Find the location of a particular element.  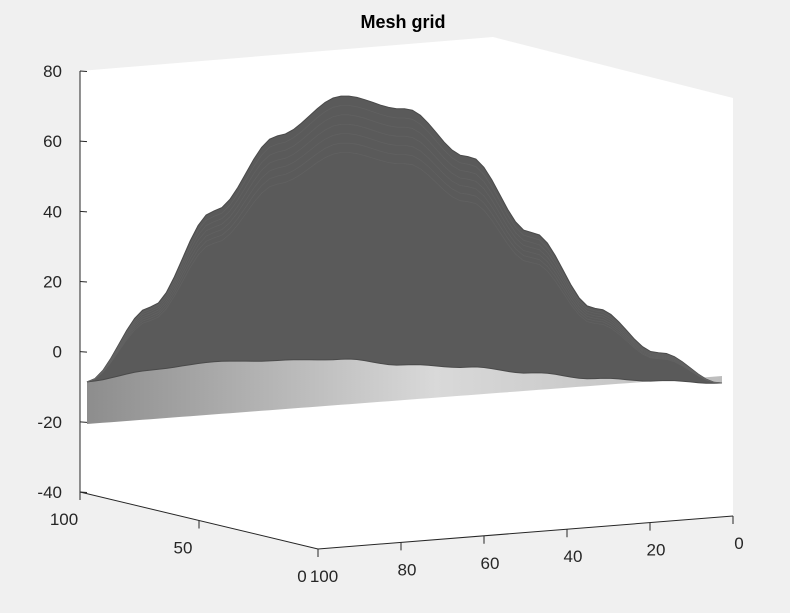

z-tick-label: -20 is located at coordinates (49, 422).